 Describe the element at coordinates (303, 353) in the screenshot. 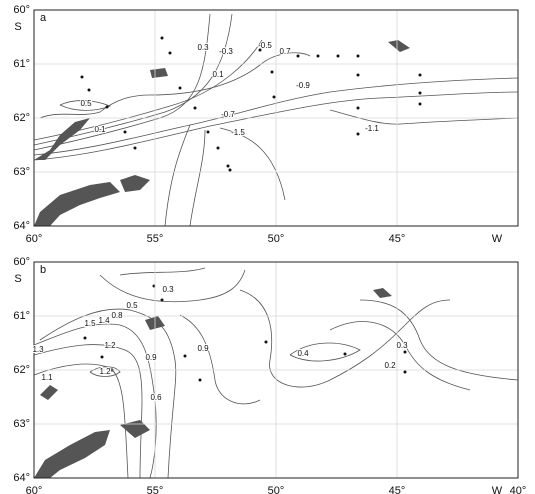

I see `contour-label: 0.4` at that location.